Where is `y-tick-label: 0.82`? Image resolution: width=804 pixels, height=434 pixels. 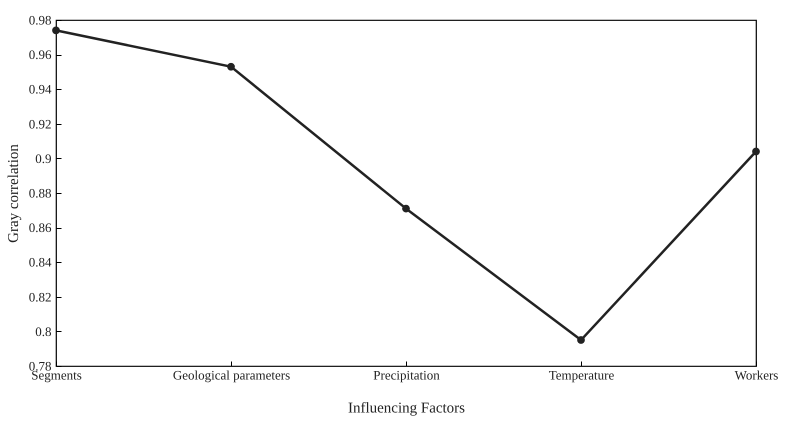
y-tick-label: 0.82 is located at coordinates (40, 296).